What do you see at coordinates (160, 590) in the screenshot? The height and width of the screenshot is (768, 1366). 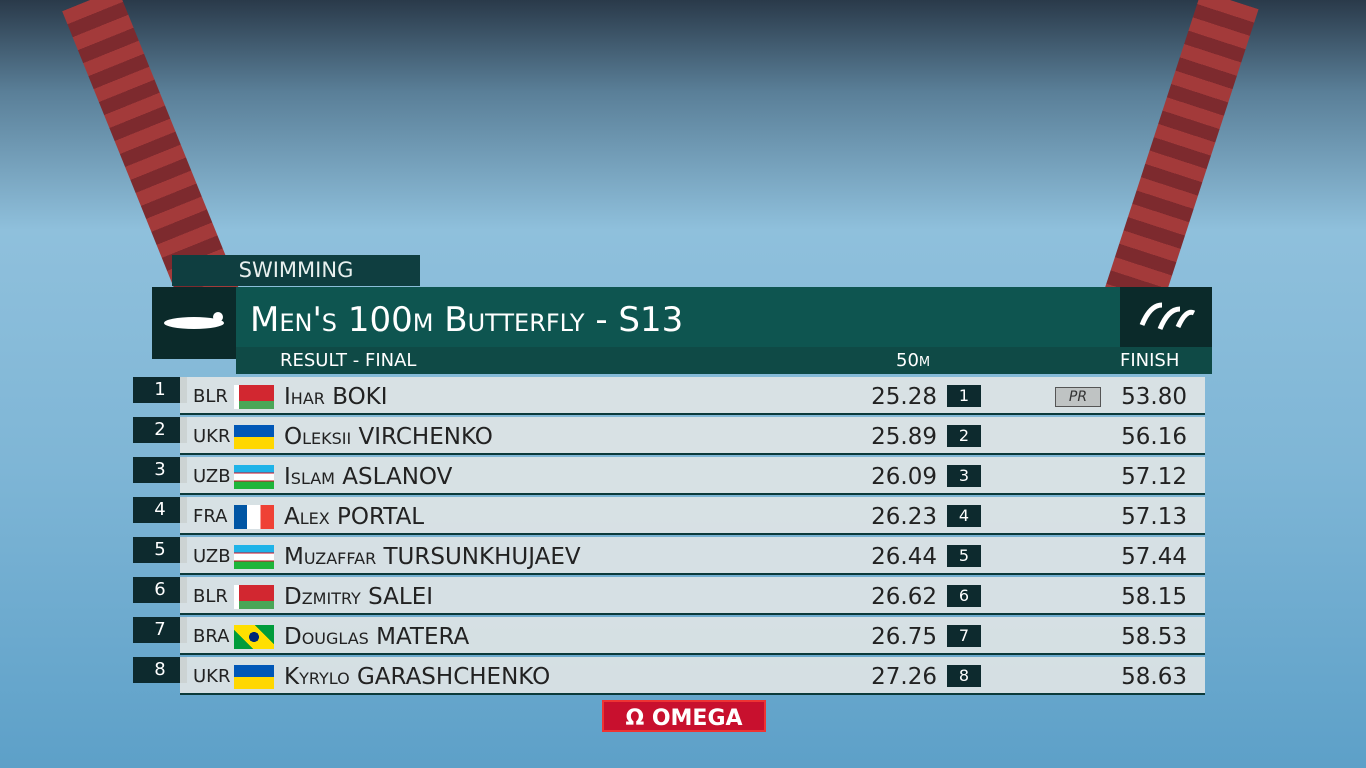 I see `rank: 6` at bounding box center [160, 590].